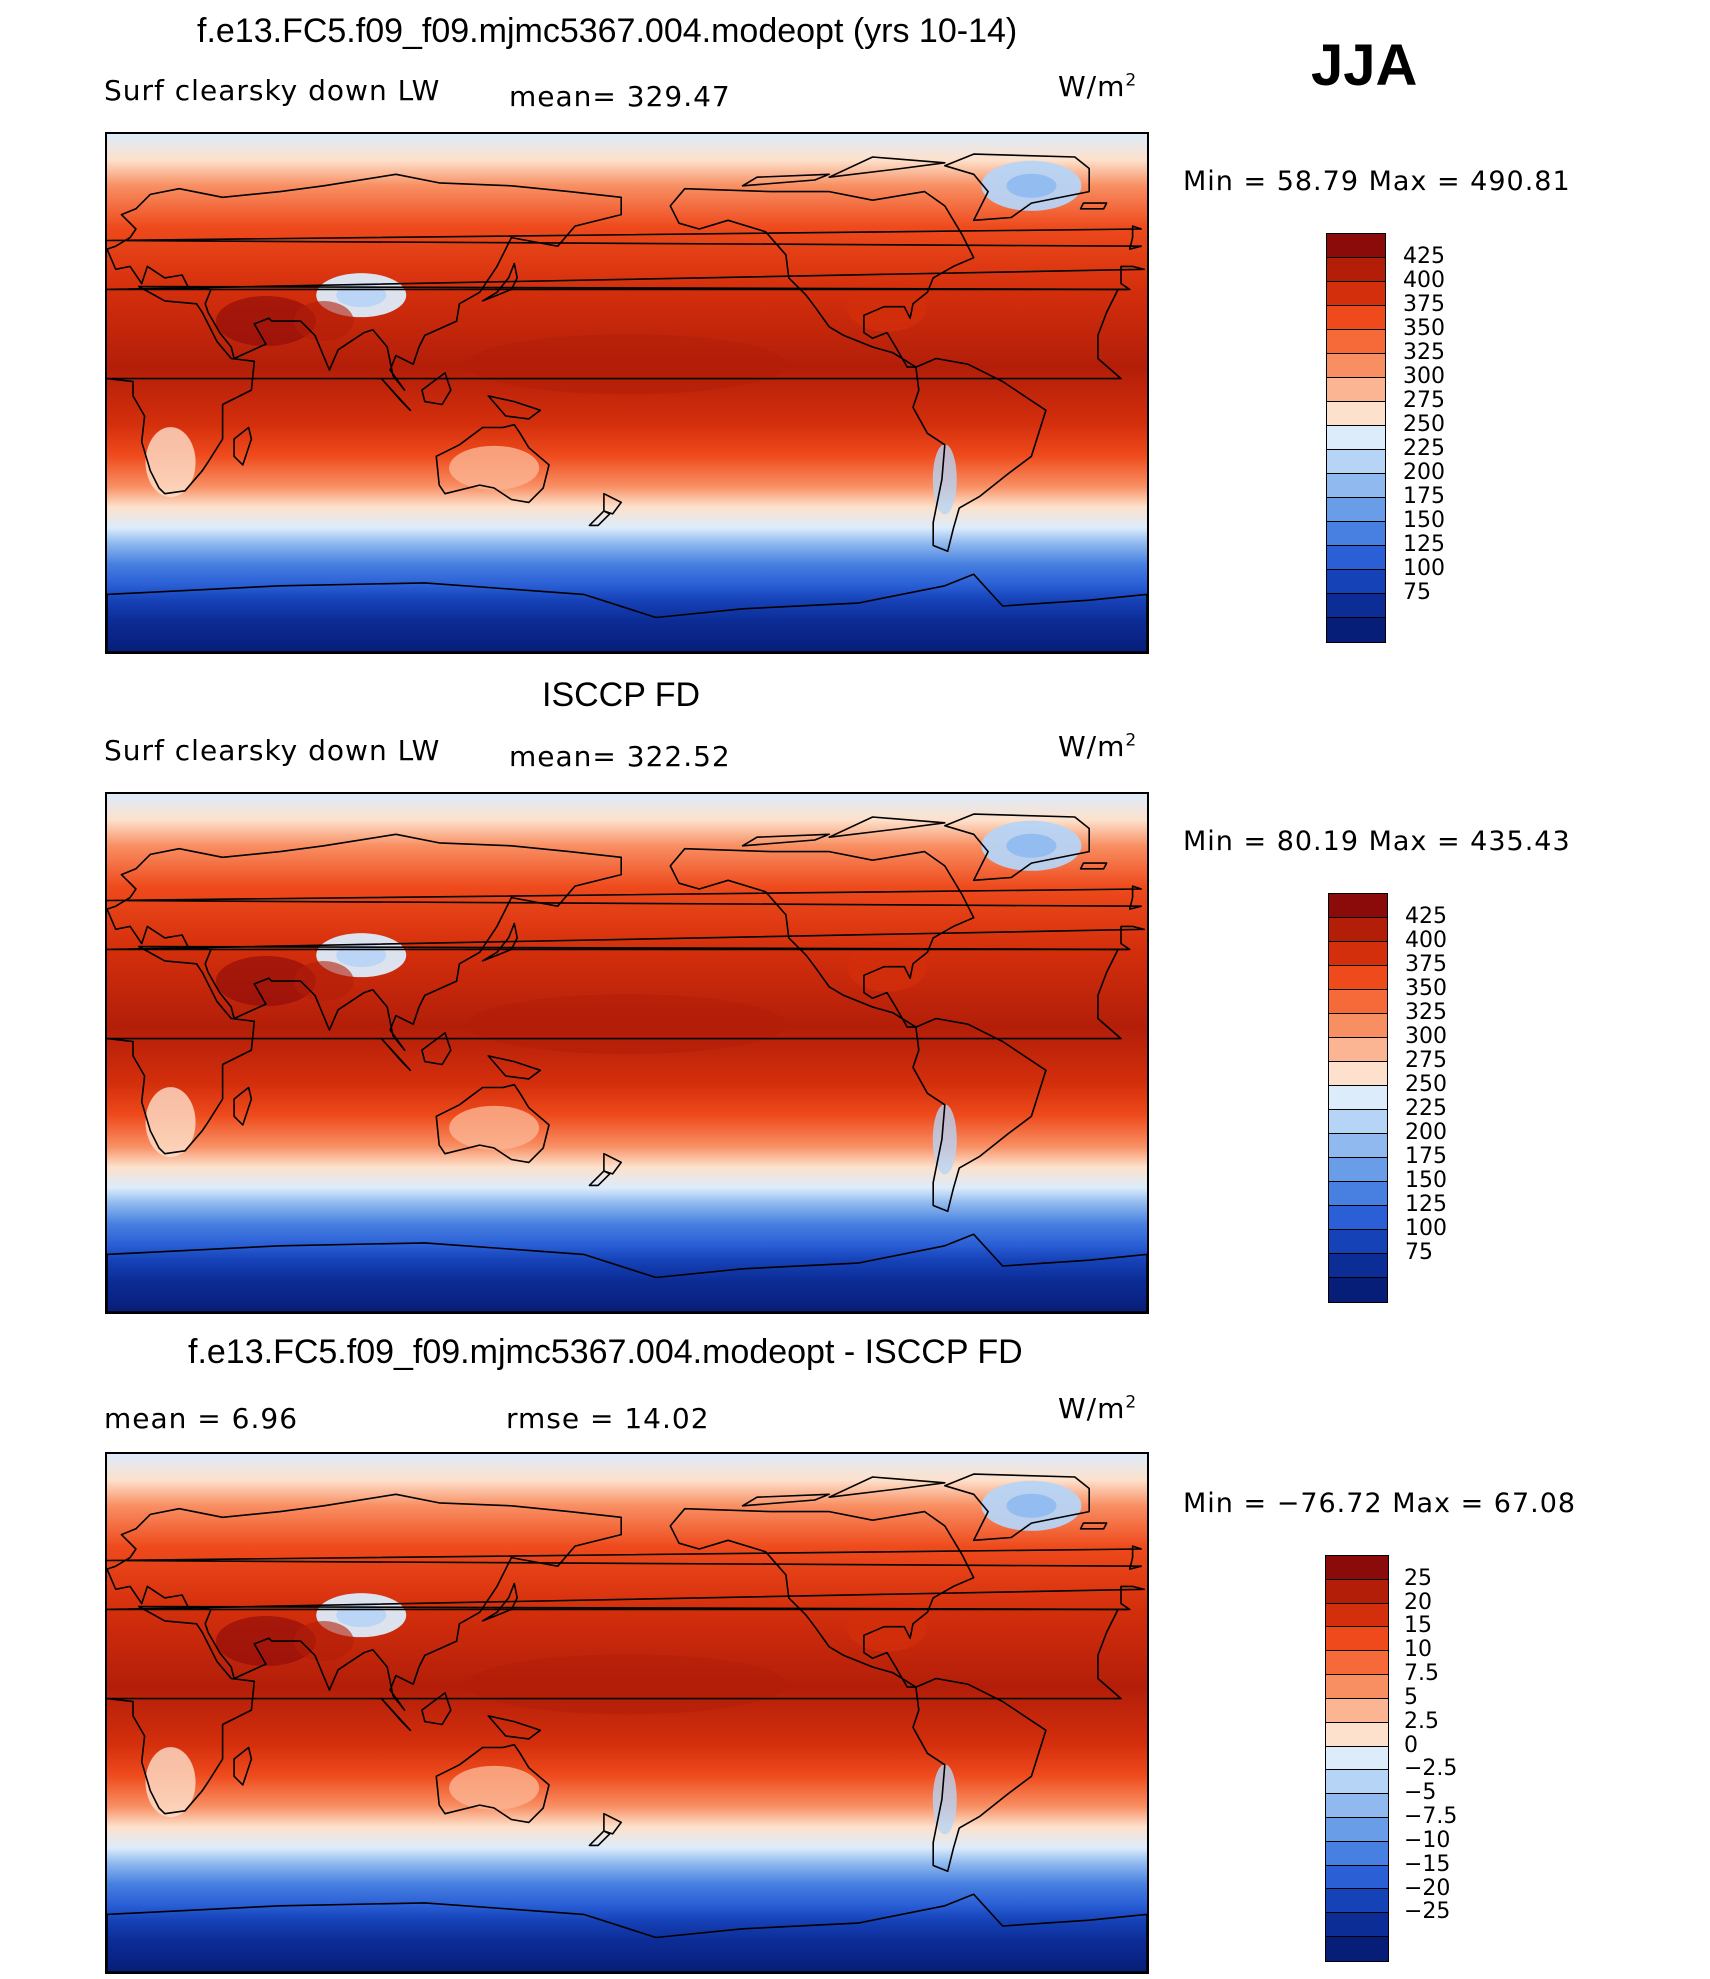 The height and width of the screenshot is (1979, 1710). What do you see at coordinates (620, 96) in the screenshot?
I see `panel-1-mean-label: mean= 329.47` at bounding box center [620, 96].